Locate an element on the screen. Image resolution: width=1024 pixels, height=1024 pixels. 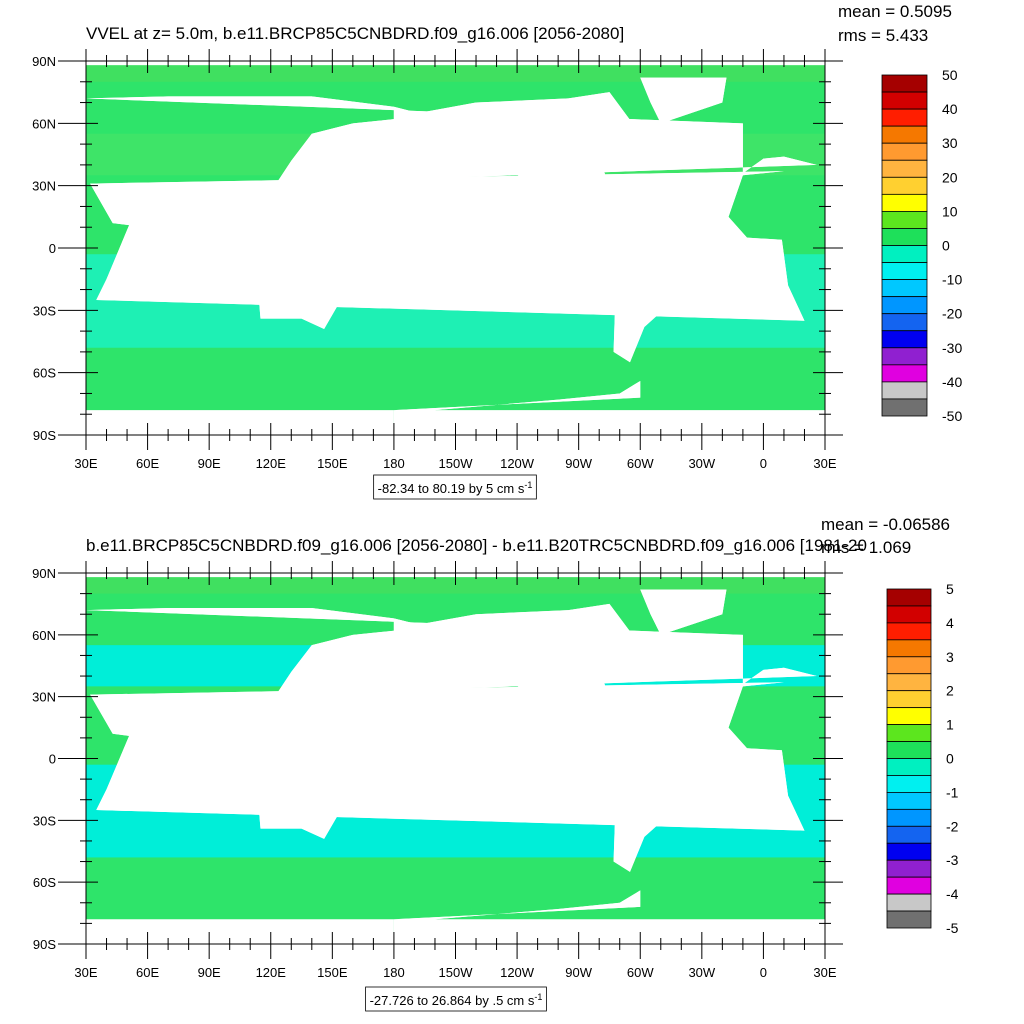
lon-label: 30W is located at coordinates (701, 463).